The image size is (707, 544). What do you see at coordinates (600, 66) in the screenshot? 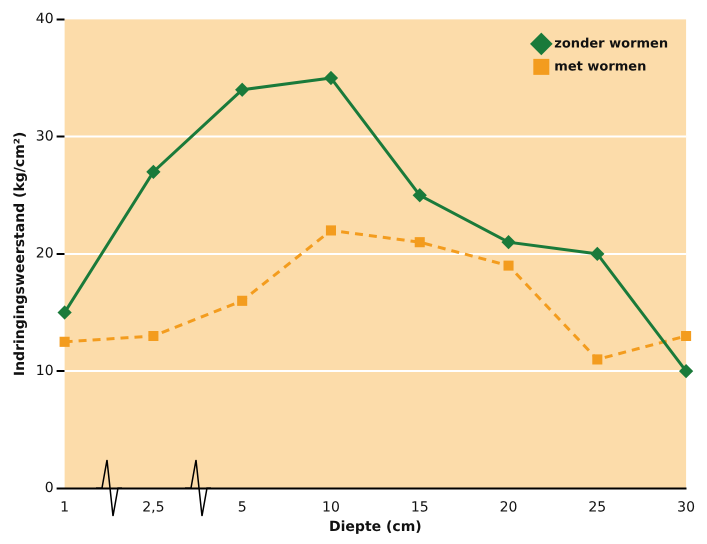
I see `legend-label: met wormen` at bounding box center [600, 66].